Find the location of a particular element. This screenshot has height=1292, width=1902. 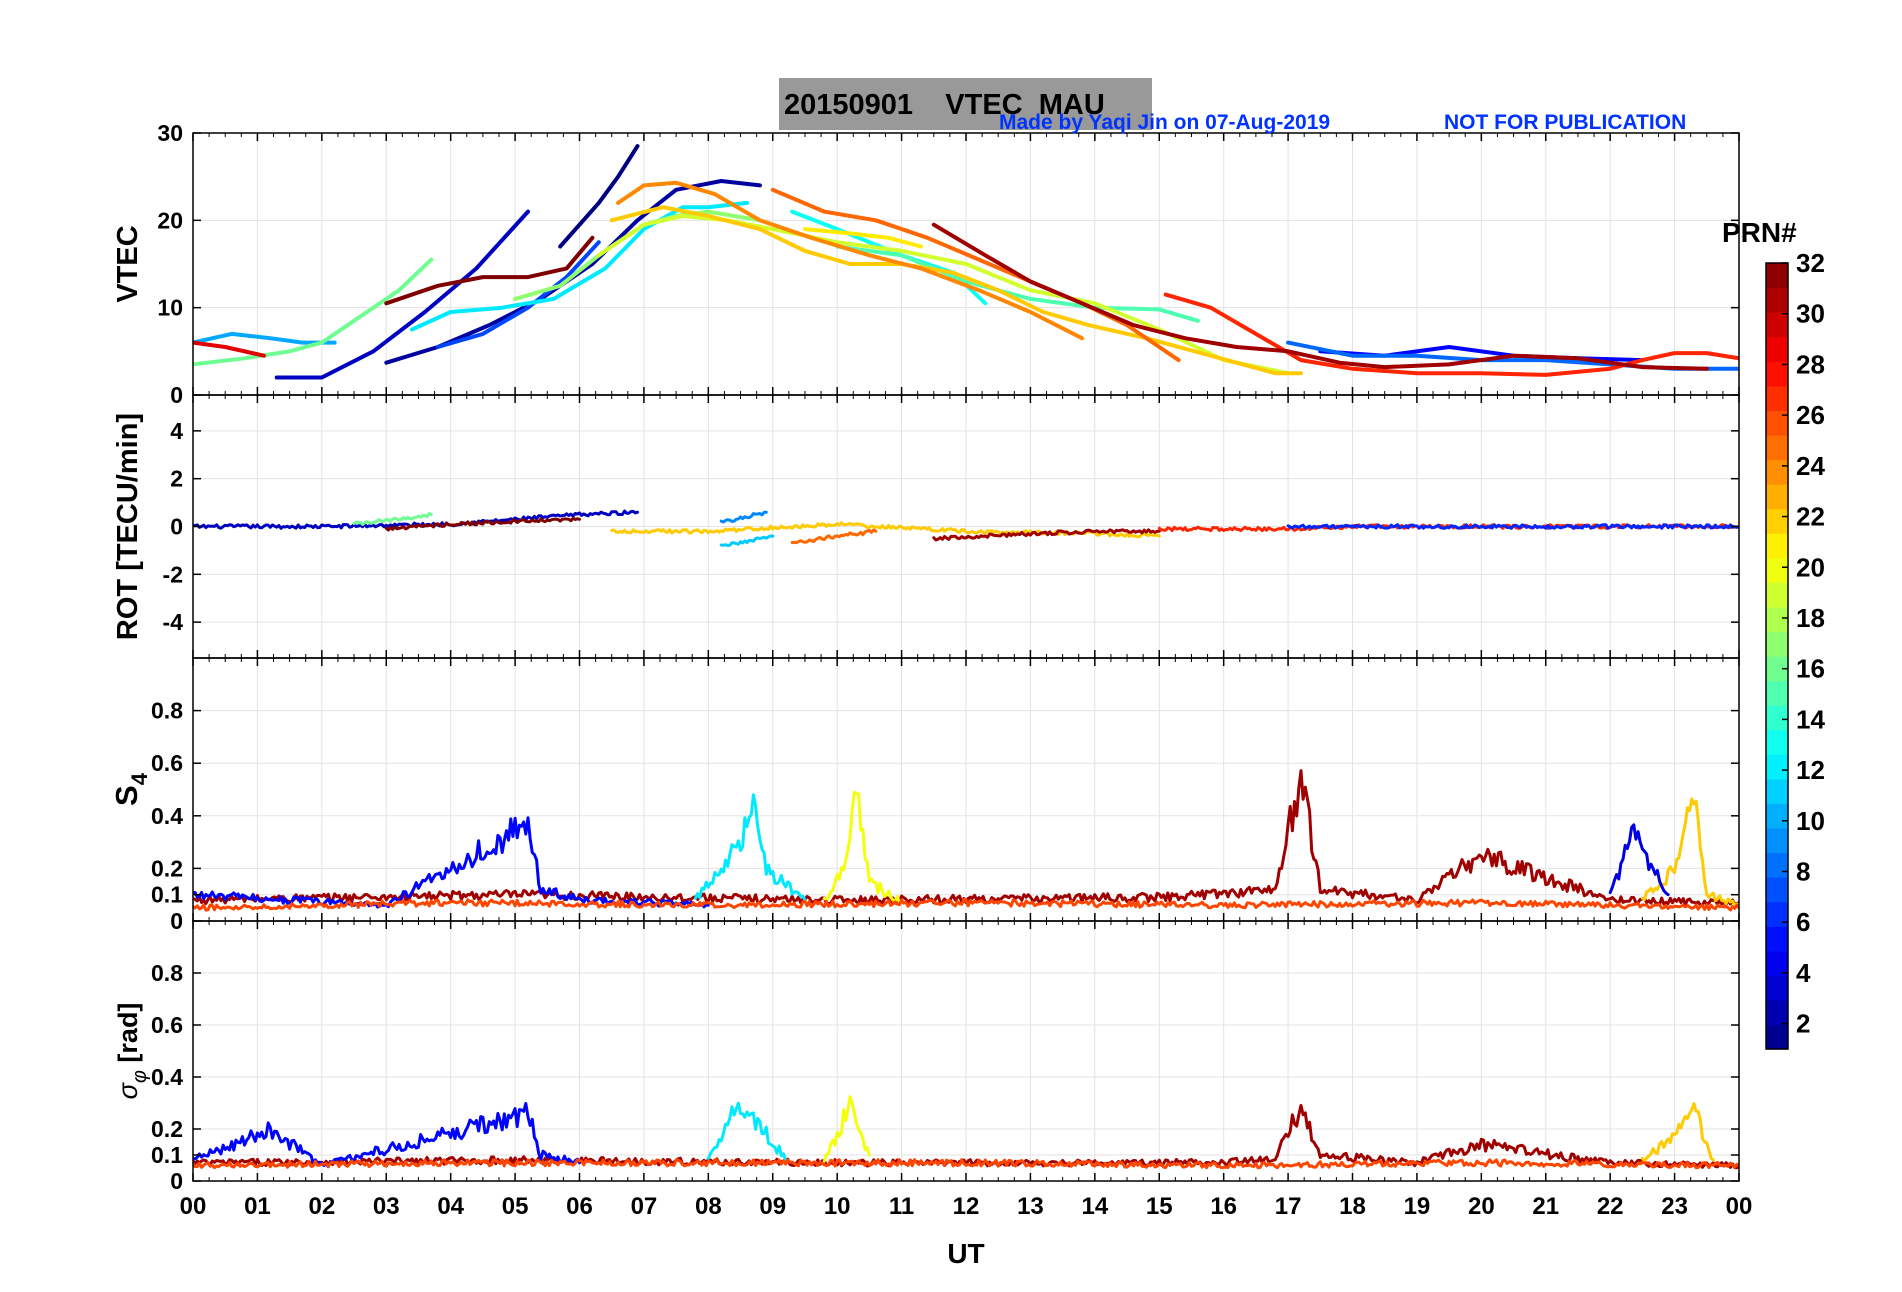

colorbar-tick-label: 10 is located at coordinates (1810, 821).